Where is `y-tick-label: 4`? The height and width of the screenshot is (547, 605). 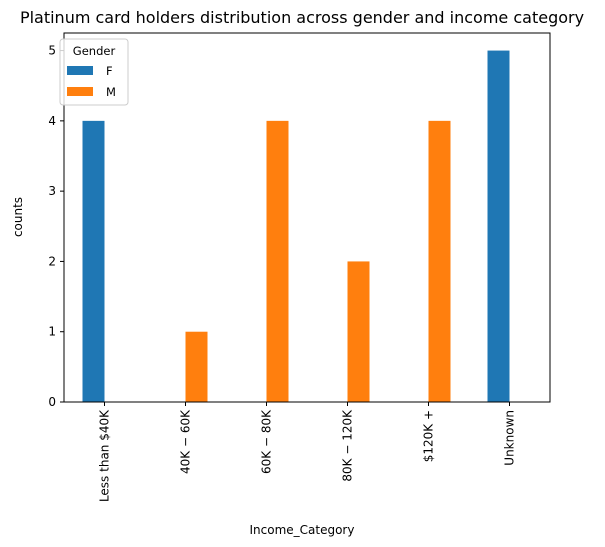 y-tick-label: 4 is located at coordinates (52, 121).